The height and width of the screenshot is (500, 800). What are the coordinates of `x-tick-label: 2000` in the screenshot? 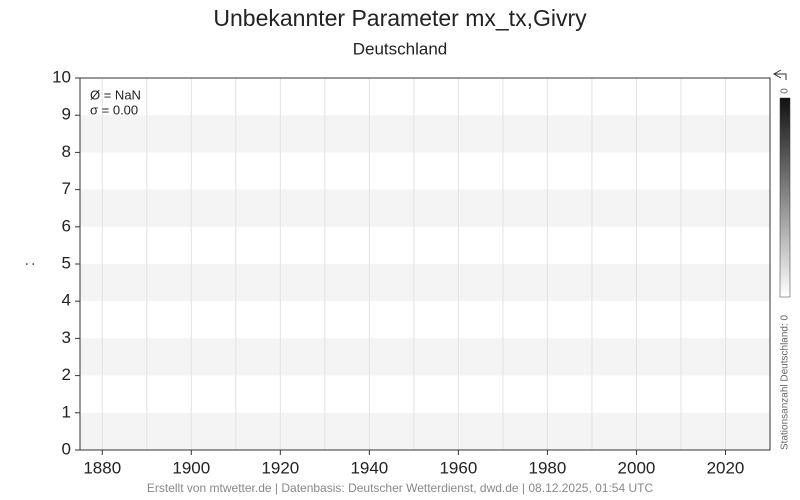 It's located at (637, 467).